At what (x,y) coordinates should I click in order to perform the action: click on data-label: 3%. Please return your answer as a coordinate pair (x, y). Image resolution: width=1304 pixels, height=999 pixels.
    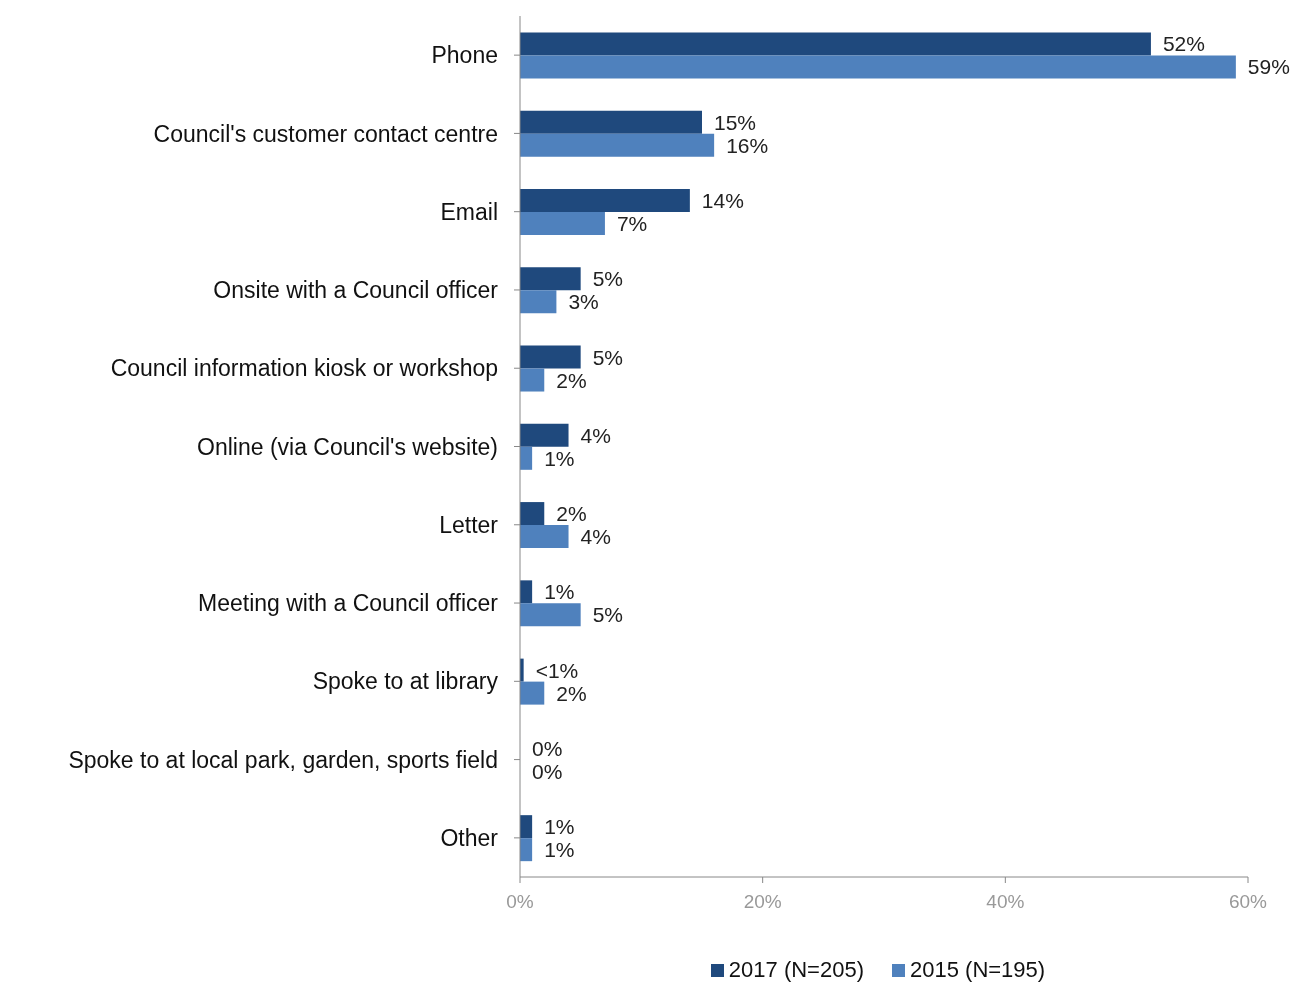
    Looking at the image, I should click on (583, 302).